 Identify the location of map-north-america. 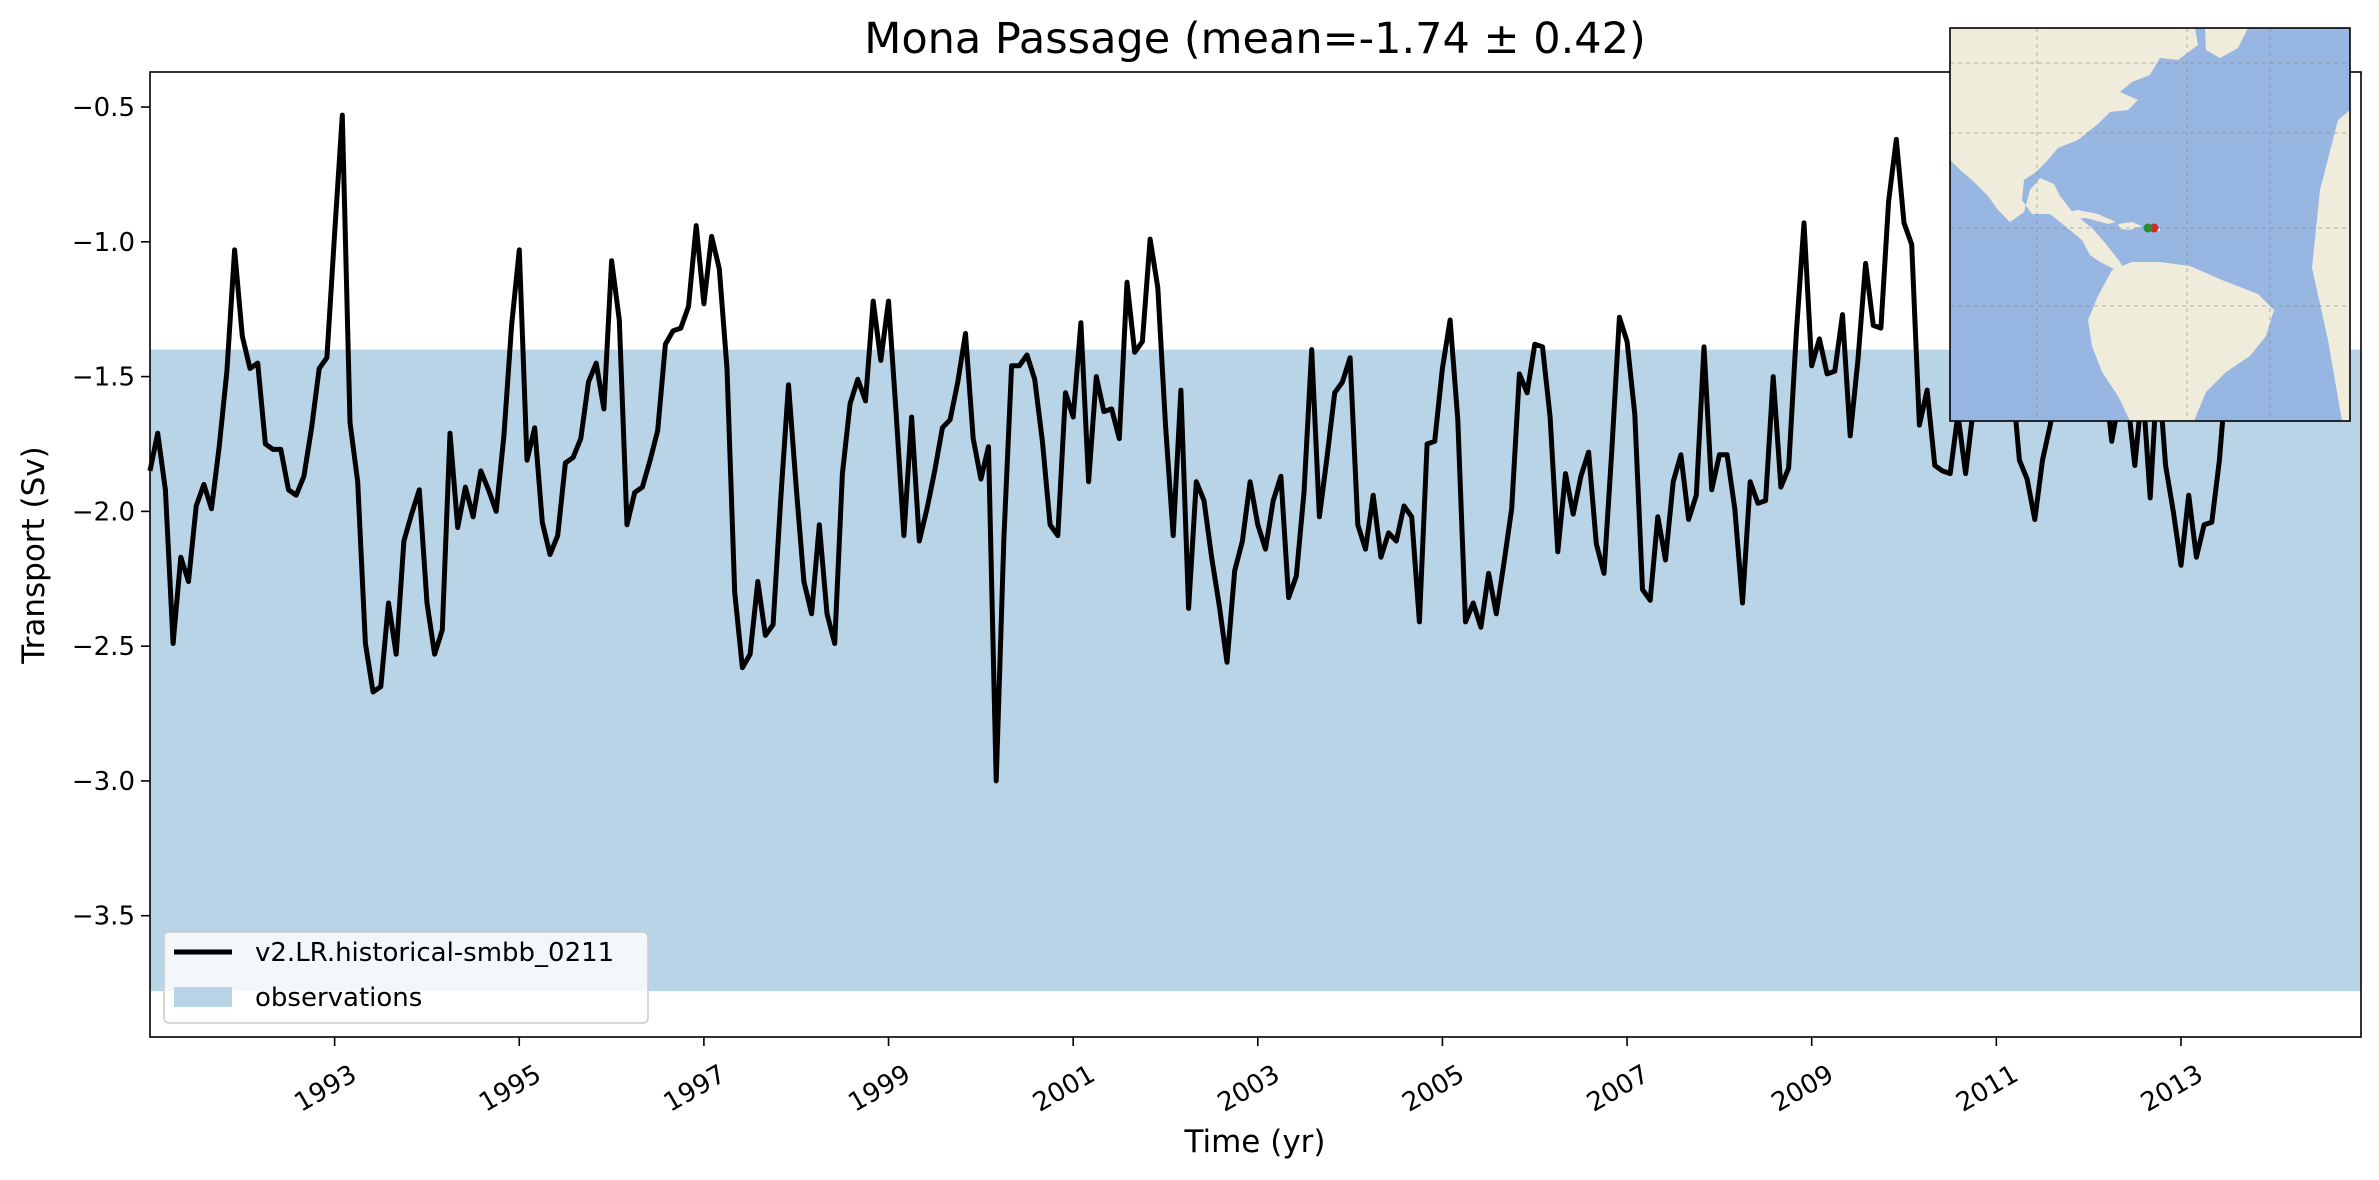
(2074, 152).